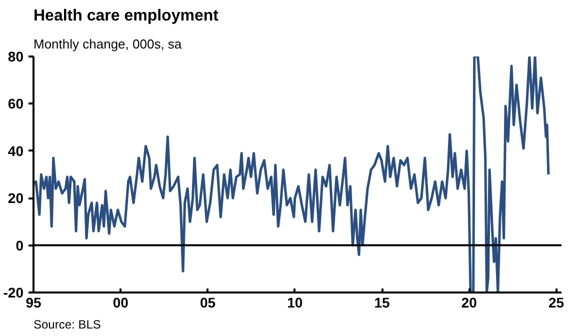 This screenshot has width=581, height=336. I want to click on x-tick-label: 05, so click(208, 302).